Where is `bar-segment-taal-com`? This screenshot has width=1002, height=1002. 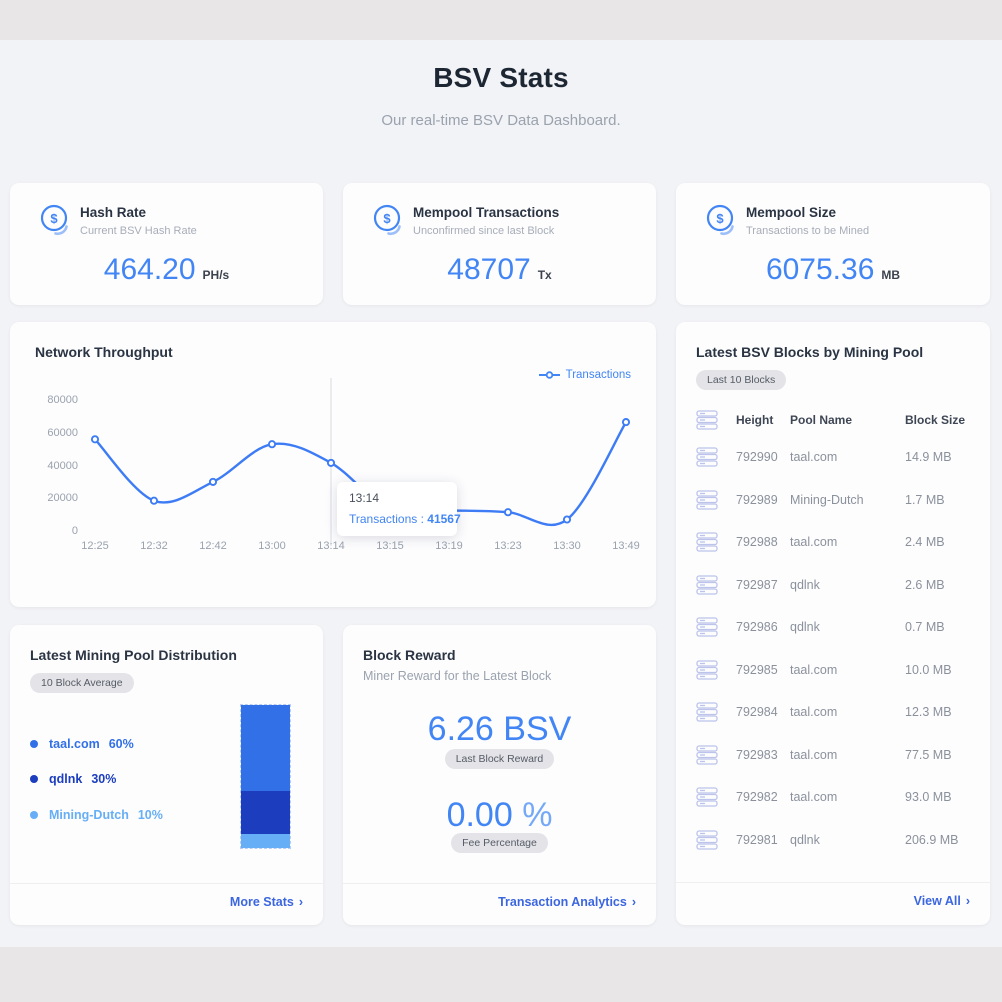 bar-segment-taal-com is located at coordinates (265, 748).